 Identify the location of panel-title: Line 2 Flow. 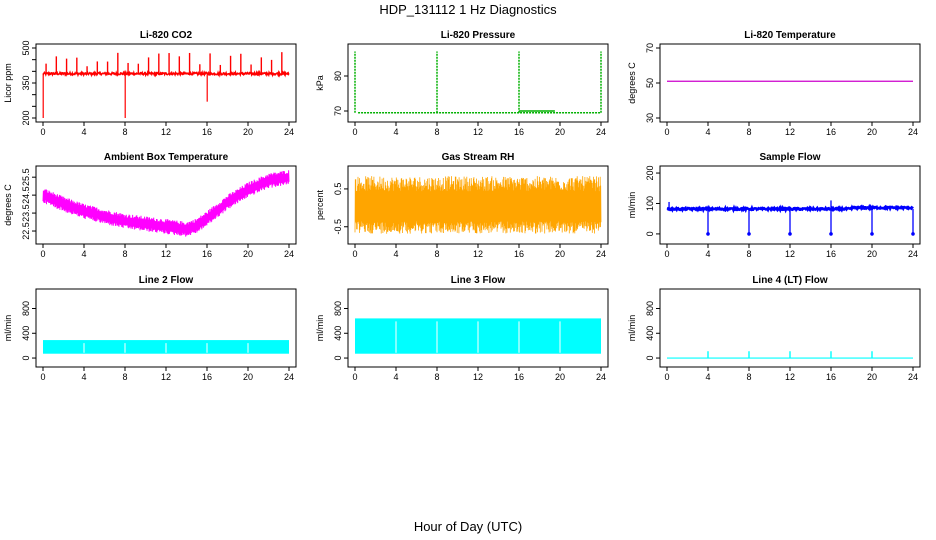
(166, 280).